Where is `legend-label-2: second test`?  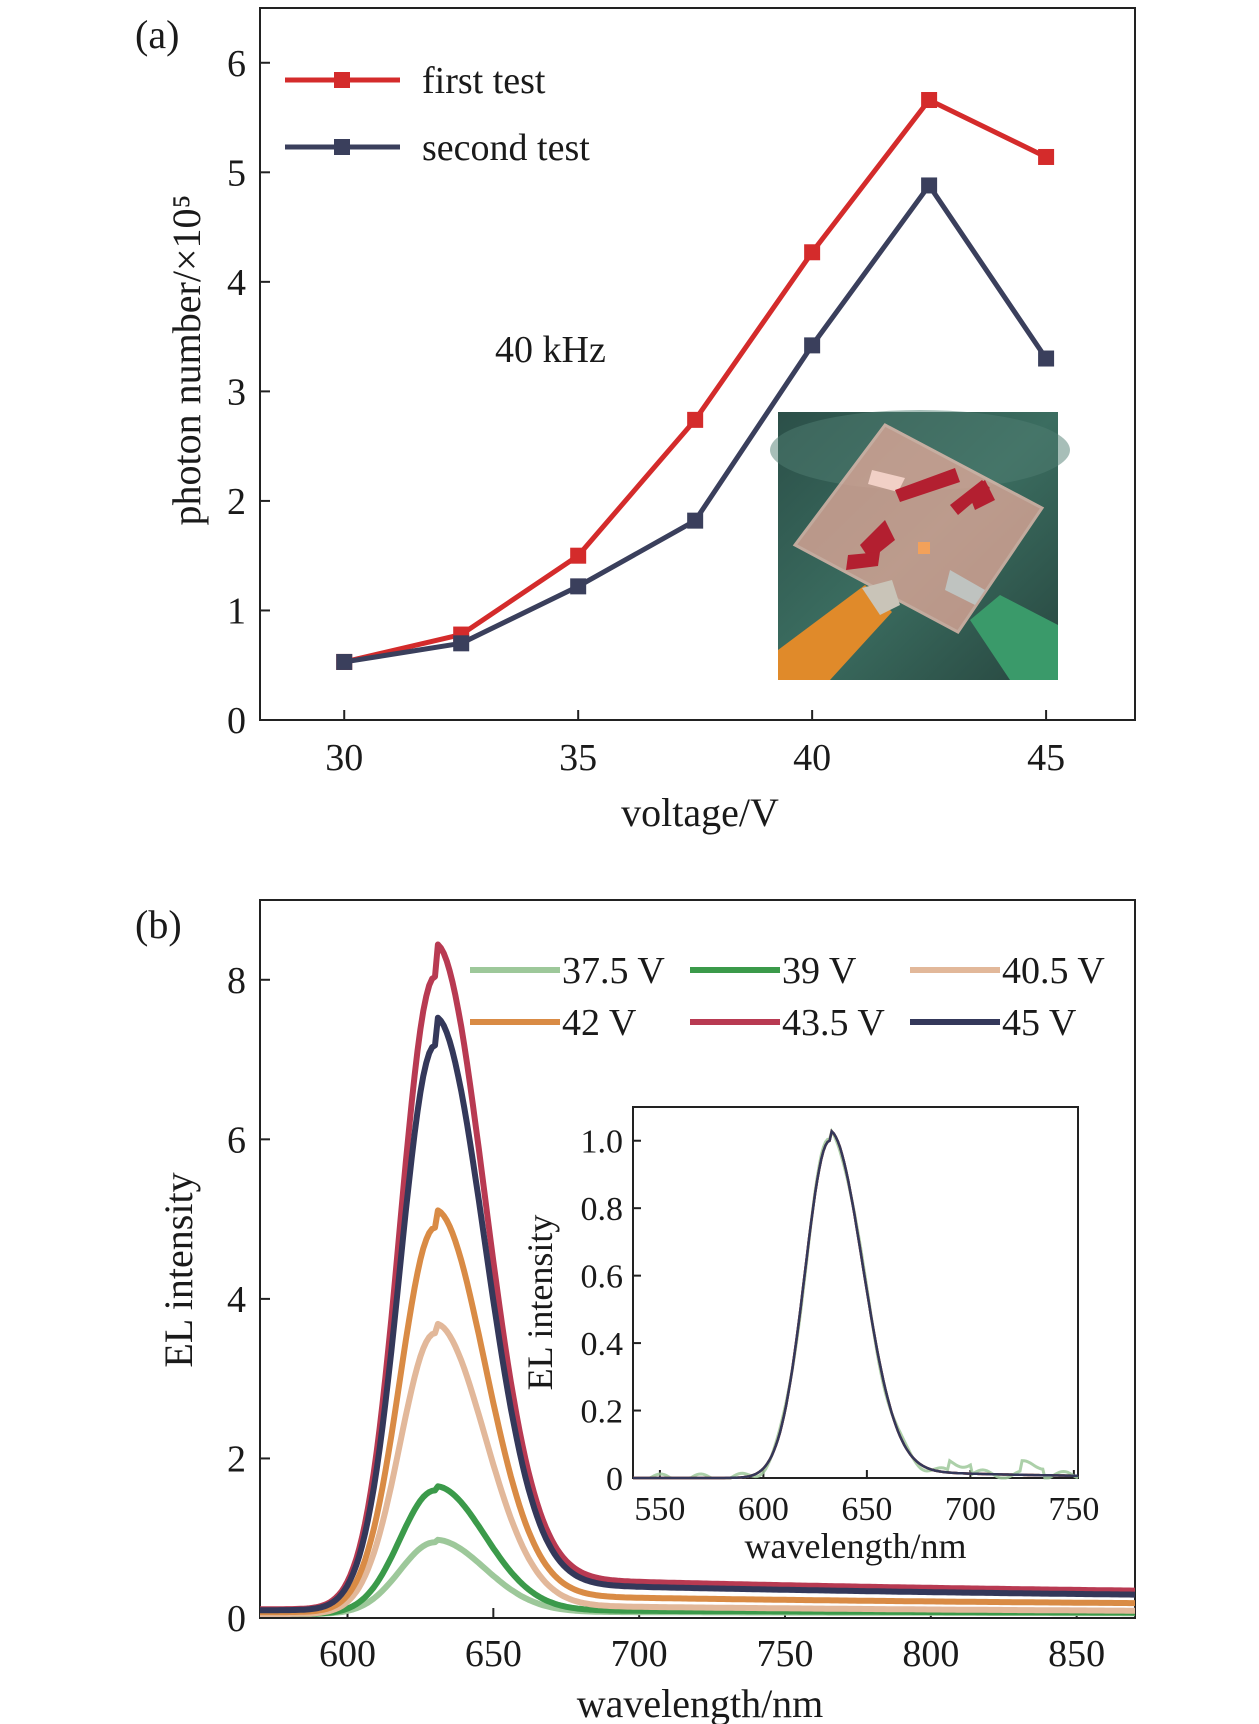
legend-label-2: second test is located at coordinates (506, 148).